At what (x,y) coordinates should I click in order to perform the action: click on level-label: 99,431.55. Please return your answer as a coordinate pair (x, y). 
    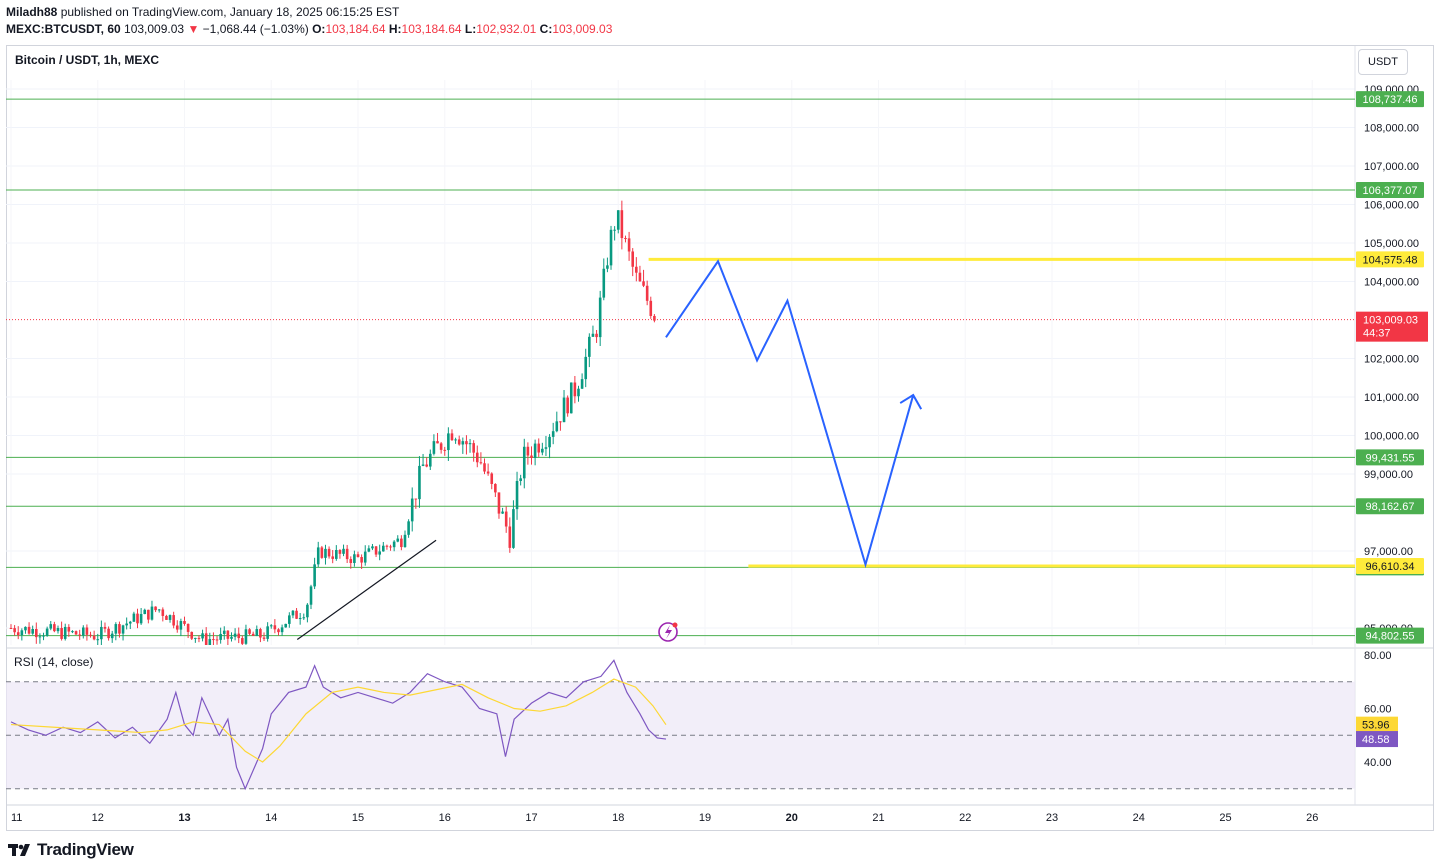
    Looking at the image, I should click on (1390, 457).